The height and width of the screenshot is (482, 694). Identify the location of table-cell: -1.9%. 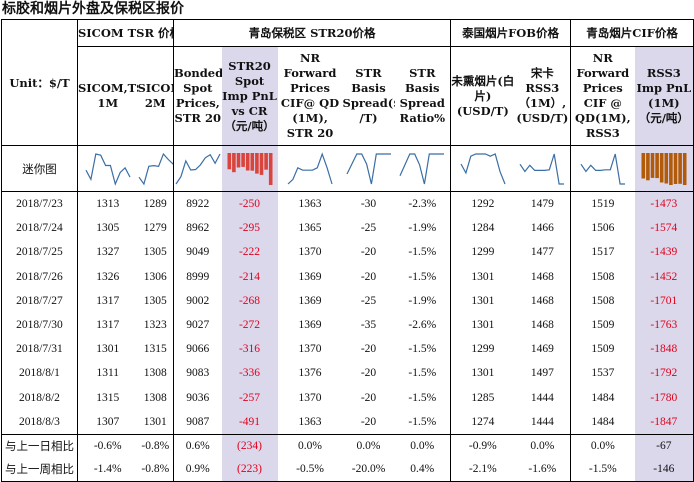
(423, 228).